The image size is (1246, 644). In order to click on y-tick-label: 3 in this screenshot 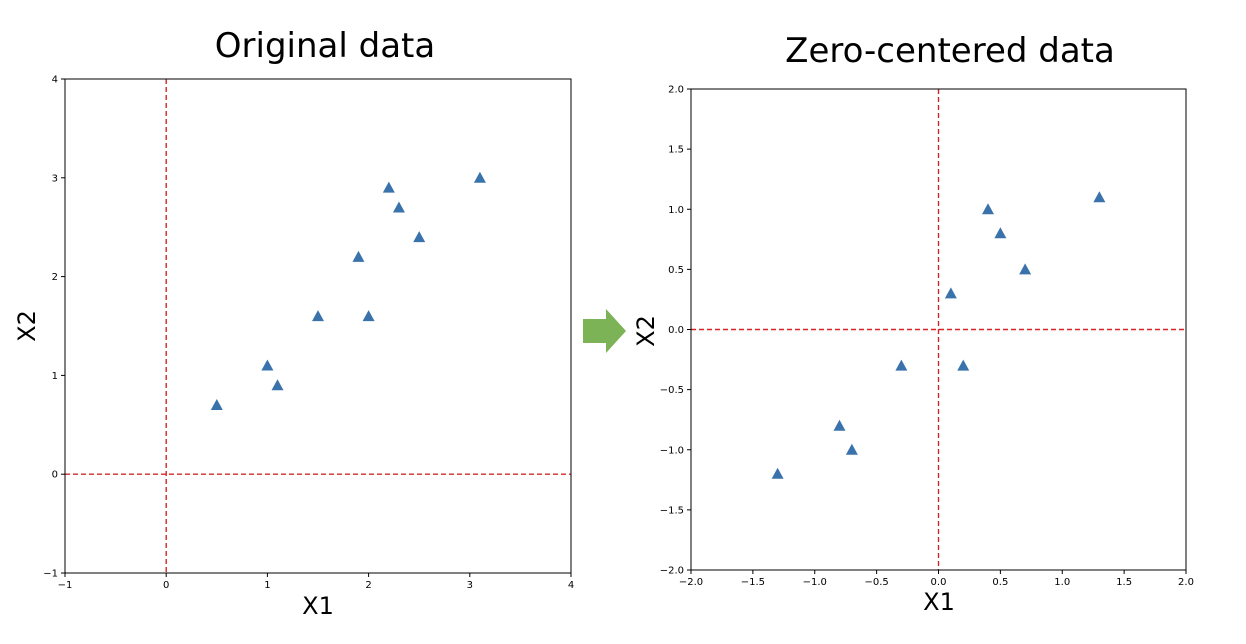, I will do `click(55, 178)`.